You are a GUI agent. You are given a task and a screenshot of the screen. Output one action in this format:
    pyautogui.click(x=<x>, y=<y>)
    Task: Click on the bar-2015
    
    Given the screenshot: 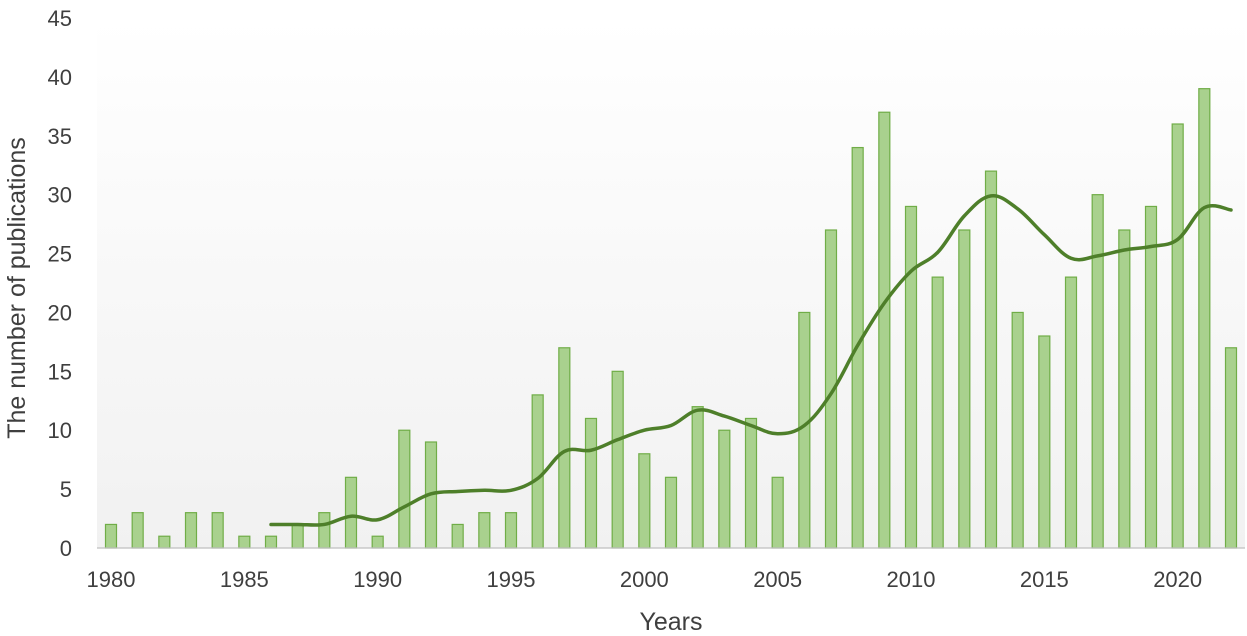 What is the action you would take?
    pyautogui.click(x=1044, y=442)
    